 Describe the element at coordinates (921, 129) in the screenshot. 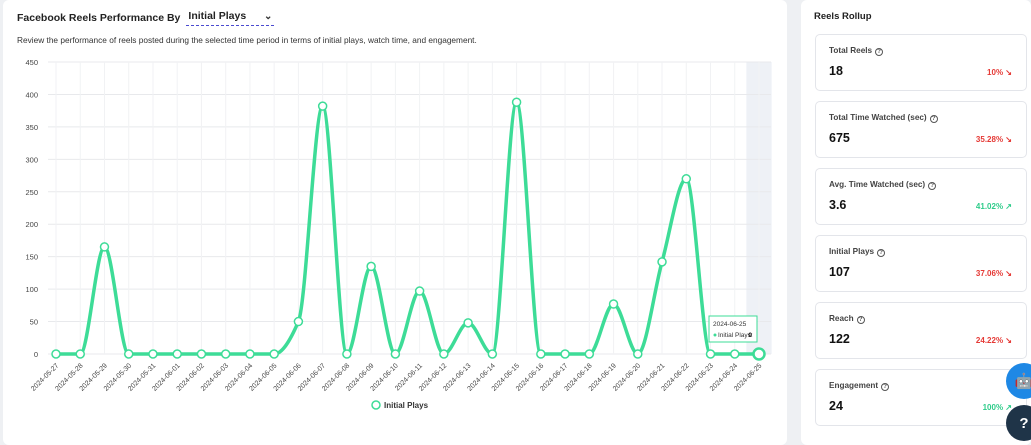

I see `kpi-card: Total Time Watched (sec)? 675 35.28% ↘` at that location.